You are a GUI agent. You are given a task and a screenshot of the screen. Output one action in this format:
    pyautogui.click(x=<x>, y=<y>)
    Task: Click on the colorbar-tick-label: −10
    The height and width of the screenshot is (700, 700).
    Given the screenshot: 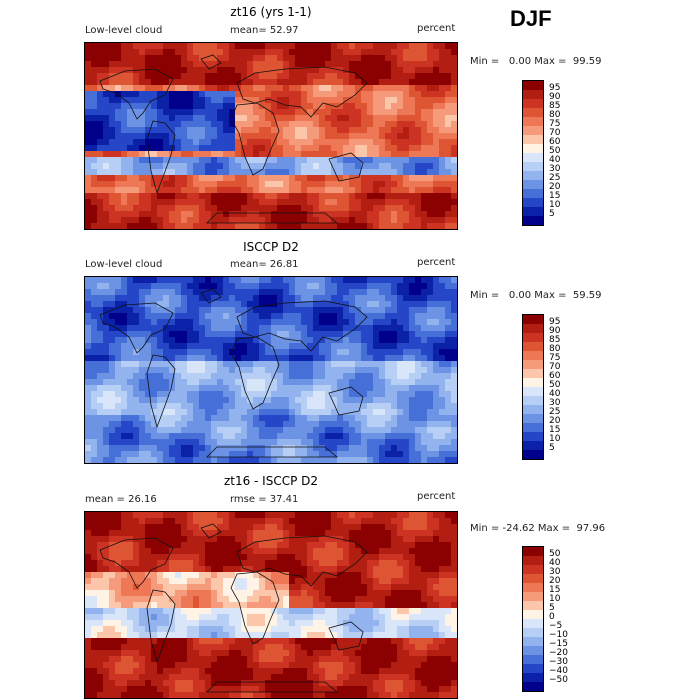 What is the action you would take?
    pyautogui.click(x=558, y=635)
    